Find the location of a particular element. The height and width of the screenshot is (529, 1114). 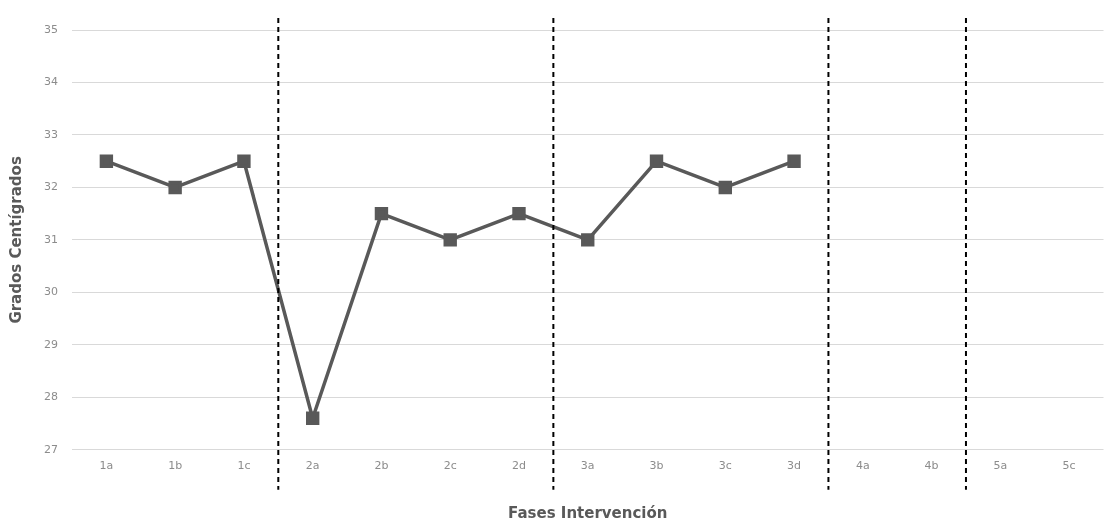

y-tick-label: 33 is located at coordinates (51, 134).